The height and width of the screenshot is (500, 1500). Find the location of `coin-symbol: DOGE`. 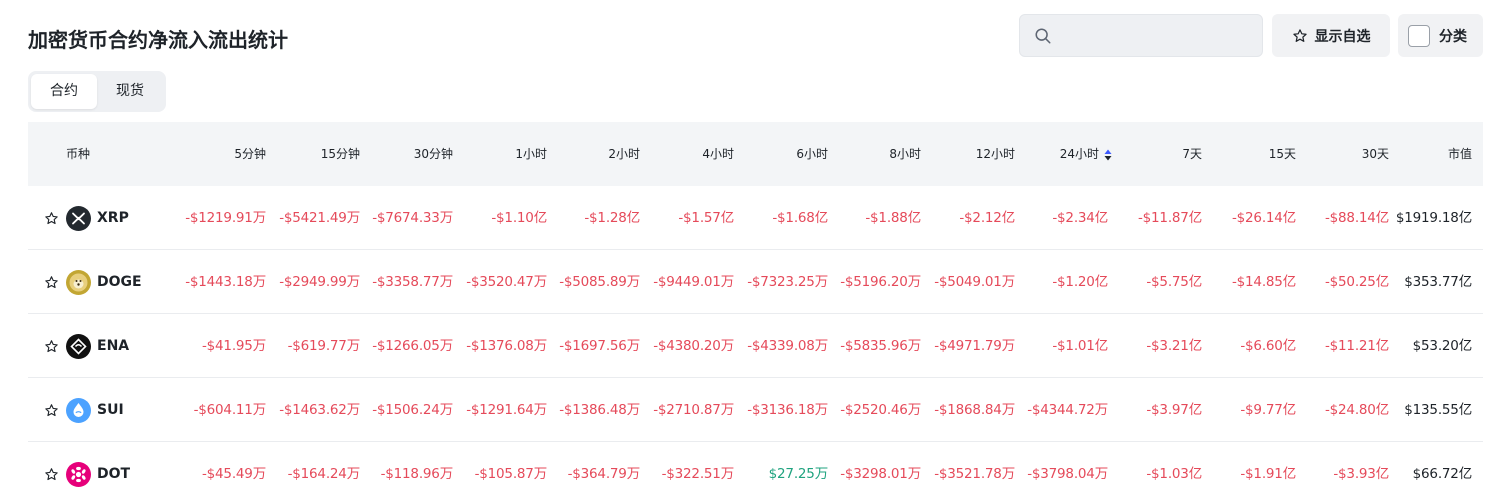

coin-symbol: DOGE is located at coordinates (119, 282).